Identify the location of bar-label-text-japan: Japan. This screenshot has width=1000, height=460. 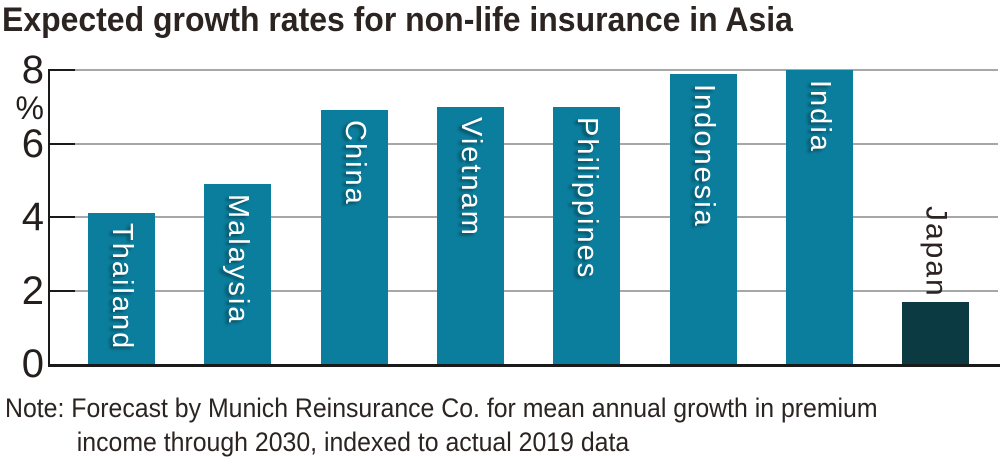
(936, 251).